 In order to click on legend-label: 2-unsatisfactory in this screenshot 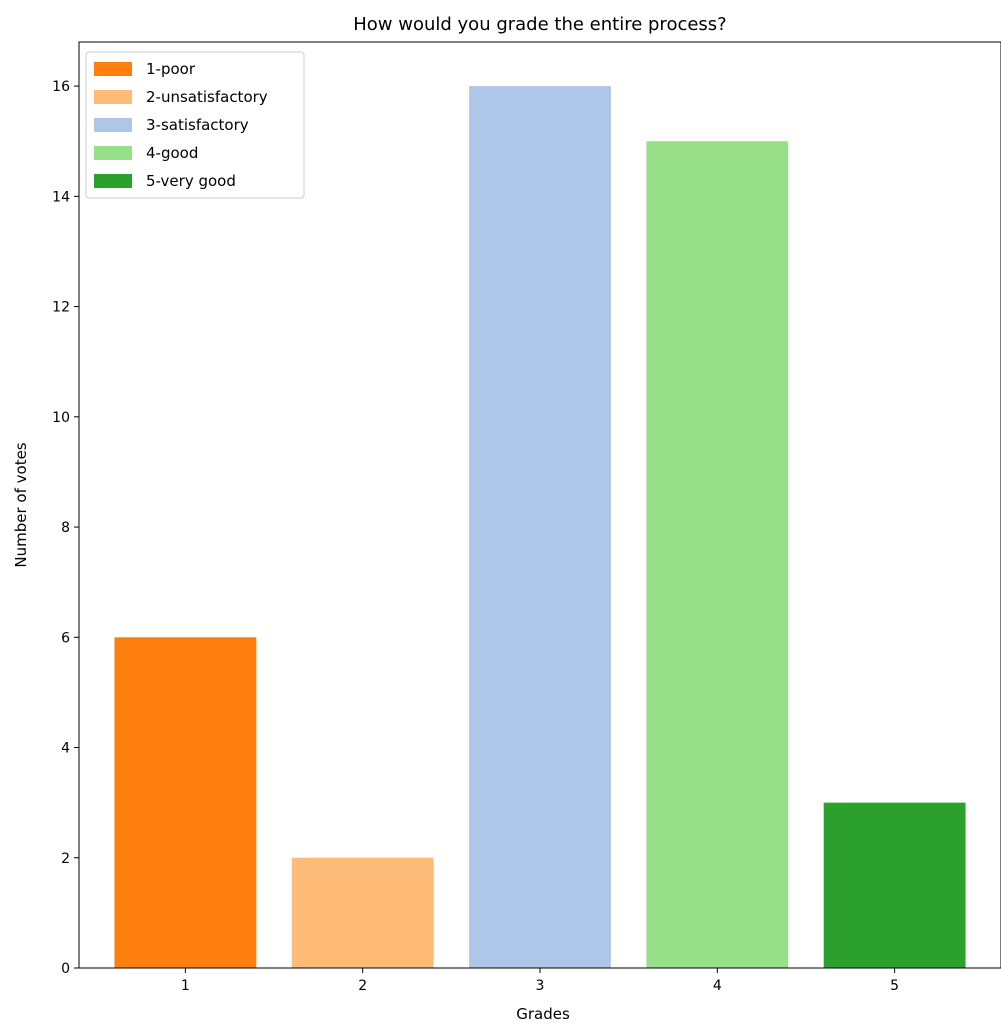, I will do `click(207, 97)`.